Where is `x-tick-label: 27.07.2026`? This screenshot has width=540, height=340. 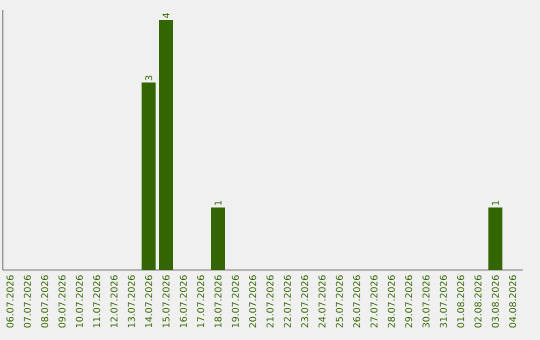
x-tick-label: 27.07.2026 is located at coordinates (374, 301).